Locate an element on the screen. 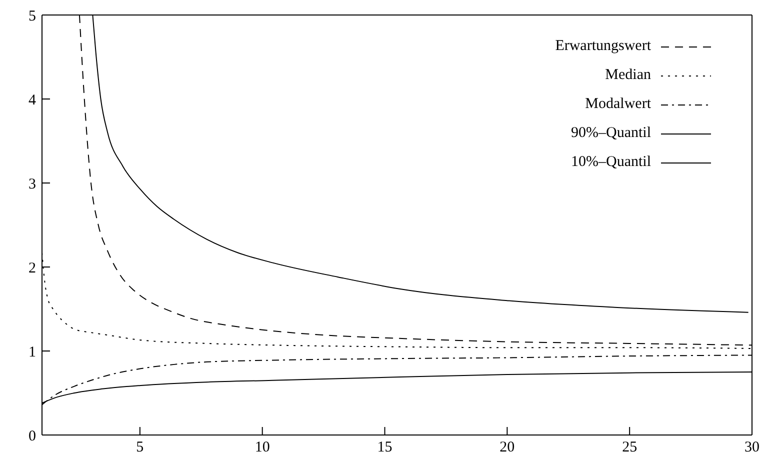 This screenshot has height=463, width=765. y-tick-label: 1 is located at coordinates (32, 352).